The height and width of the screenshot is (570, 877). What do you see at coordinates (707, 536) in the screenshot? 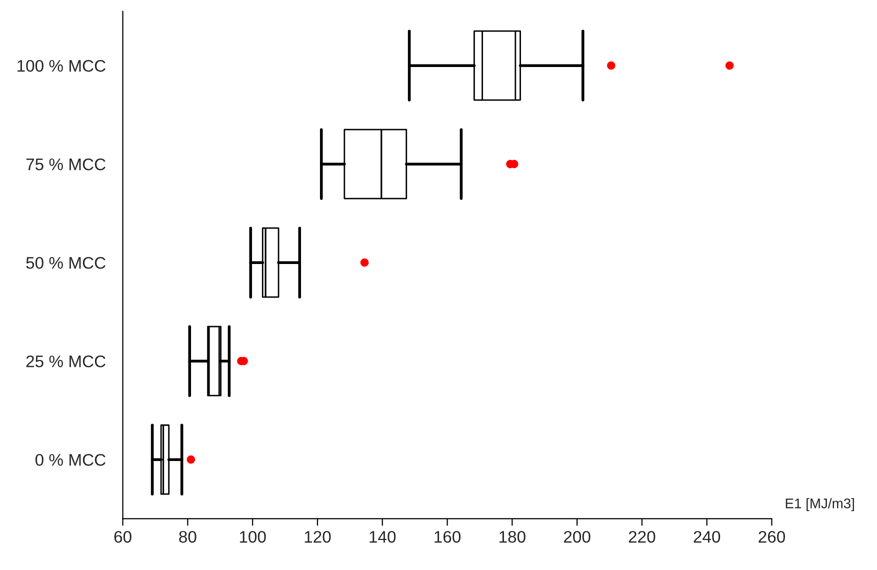
I see `x-tick-label: 240` at bounding box center [707, 536].